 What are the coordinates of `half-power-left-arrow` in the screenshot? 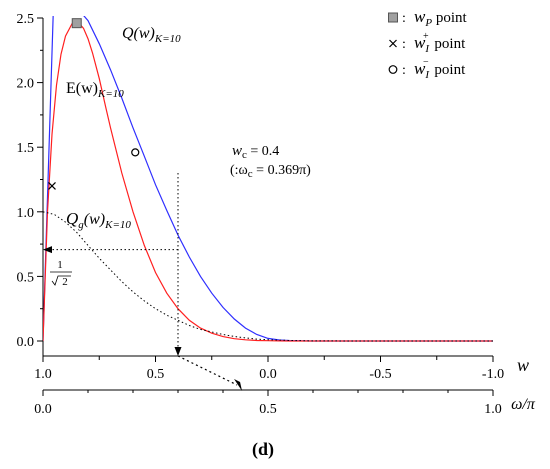 It's located at (47, 250).